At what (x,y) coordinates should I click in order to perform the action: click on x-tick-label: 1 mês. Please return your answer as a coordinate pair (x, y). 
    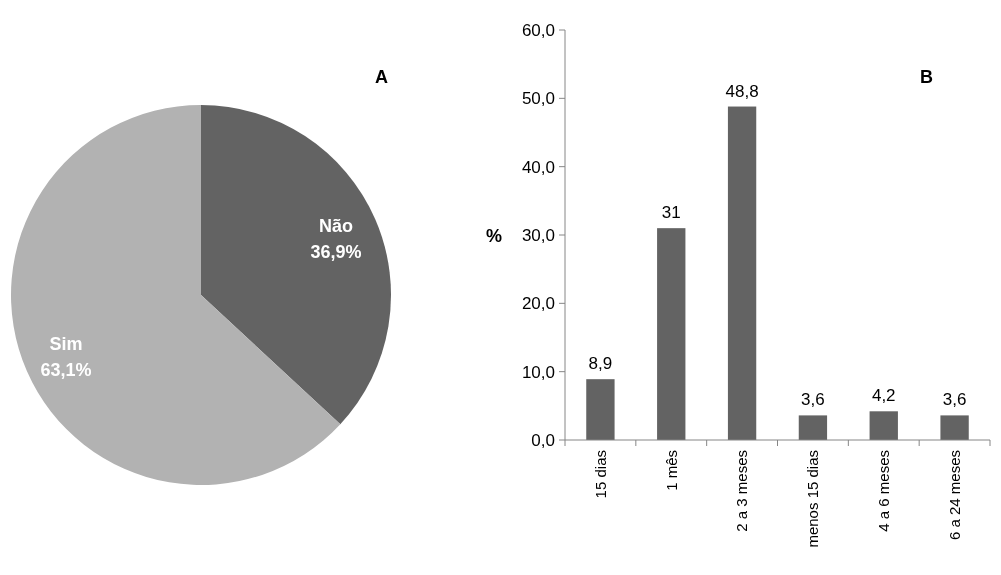
    Looking at the image, I should click on (671, 470).